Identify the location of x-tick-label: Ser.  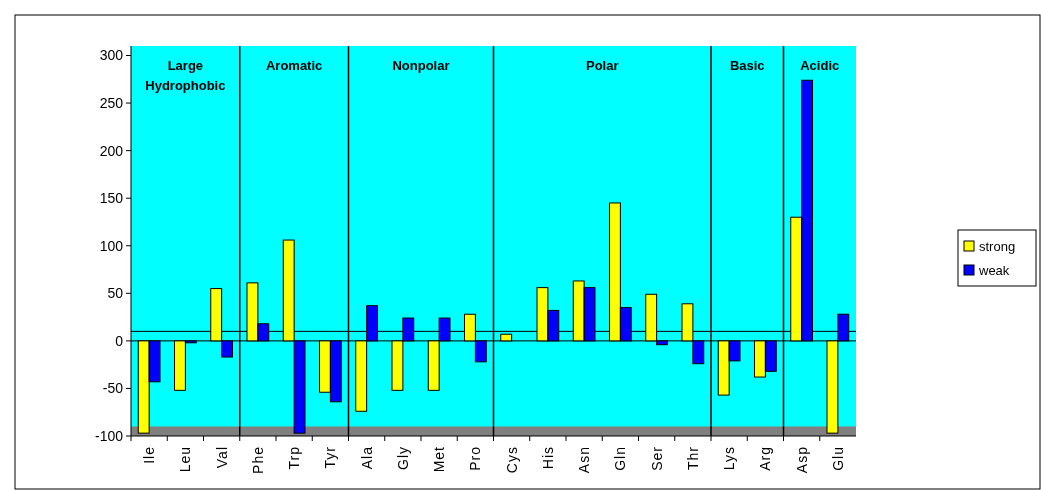
(656, 458).